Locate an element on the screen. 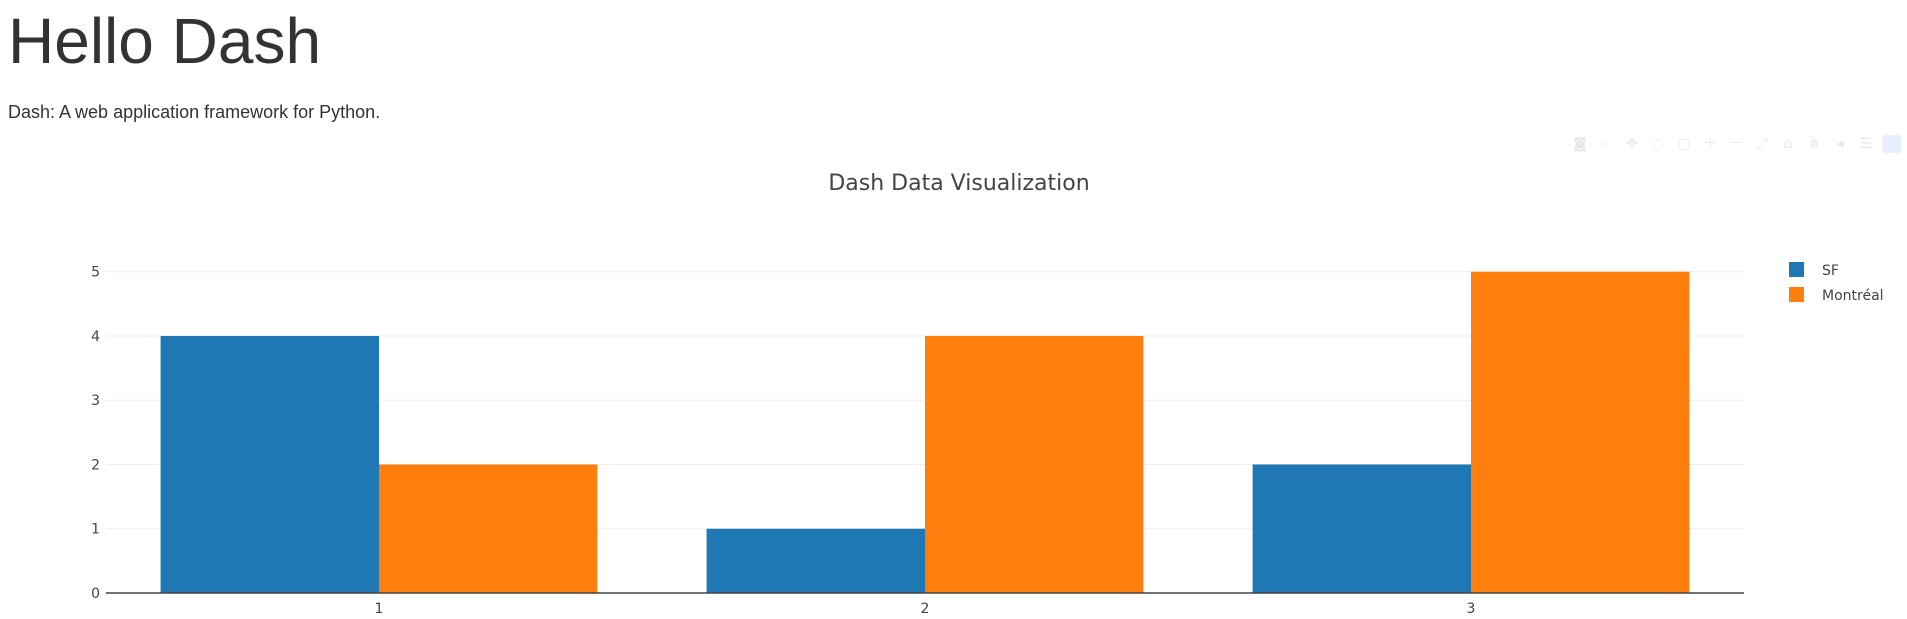  hover-closest-icon: ◂ is located at coordinates (1840, 144).